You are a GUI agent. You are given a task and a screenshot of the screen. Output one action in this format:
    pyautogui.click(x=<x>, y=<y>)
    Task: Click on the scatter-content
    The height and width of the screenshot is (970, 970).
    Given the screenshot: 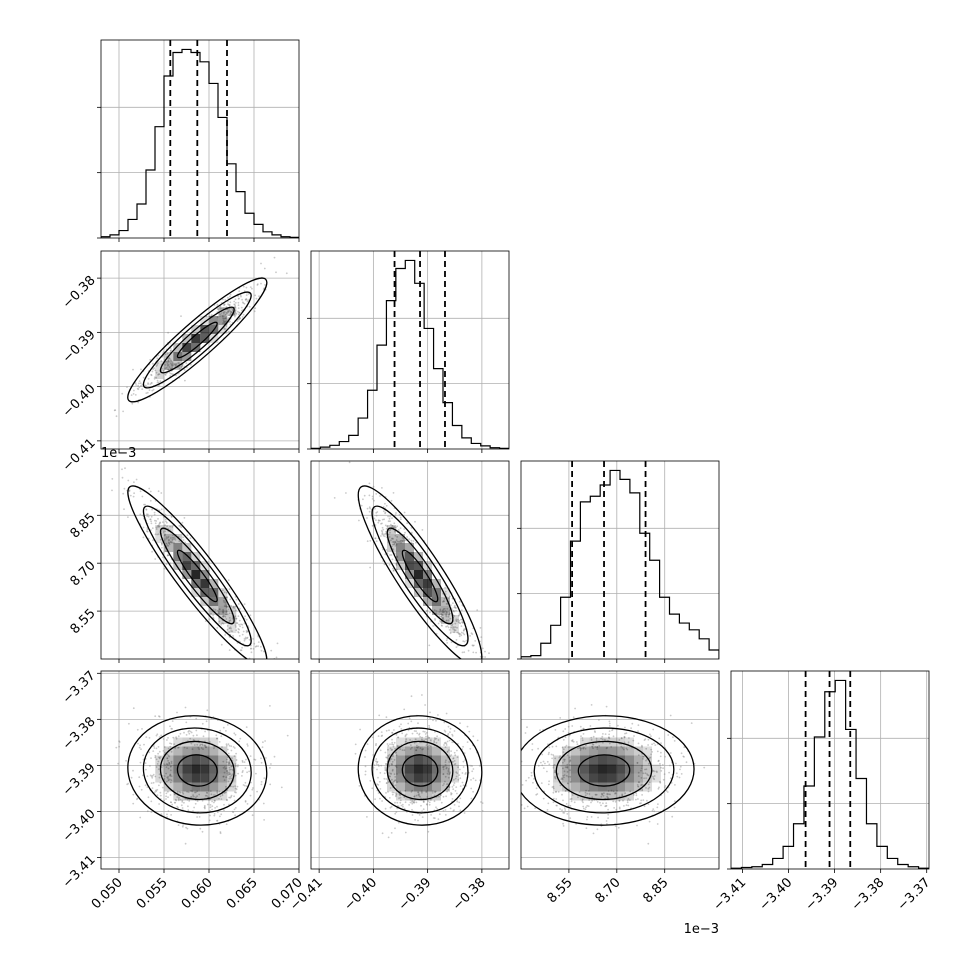 What is the action you would take?
    pyautogui.click(x=410, y=770)
    